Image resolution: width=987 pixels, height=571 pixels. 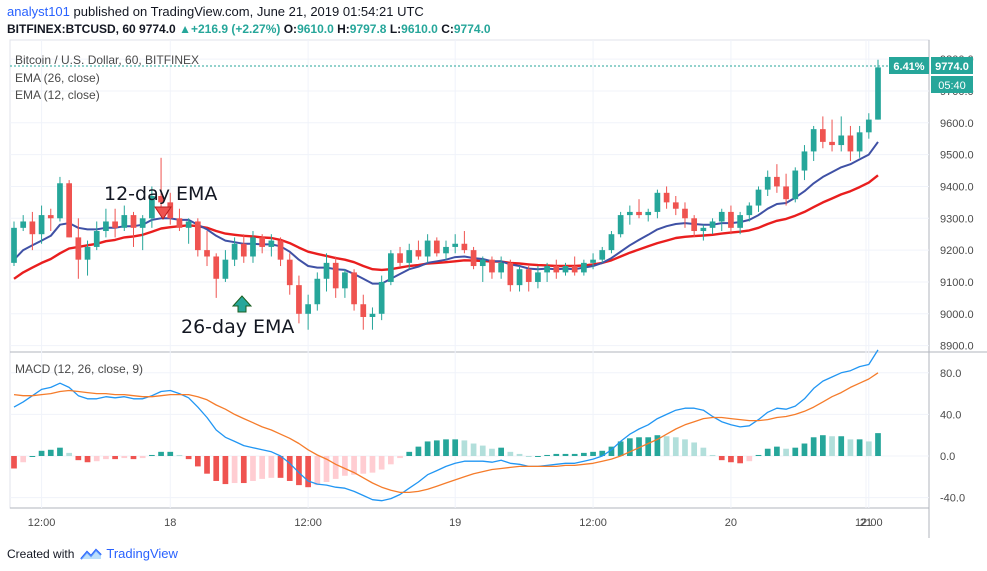 I want to click on price-change: +216.9 (+2.27%), so click(x=235, y=29).